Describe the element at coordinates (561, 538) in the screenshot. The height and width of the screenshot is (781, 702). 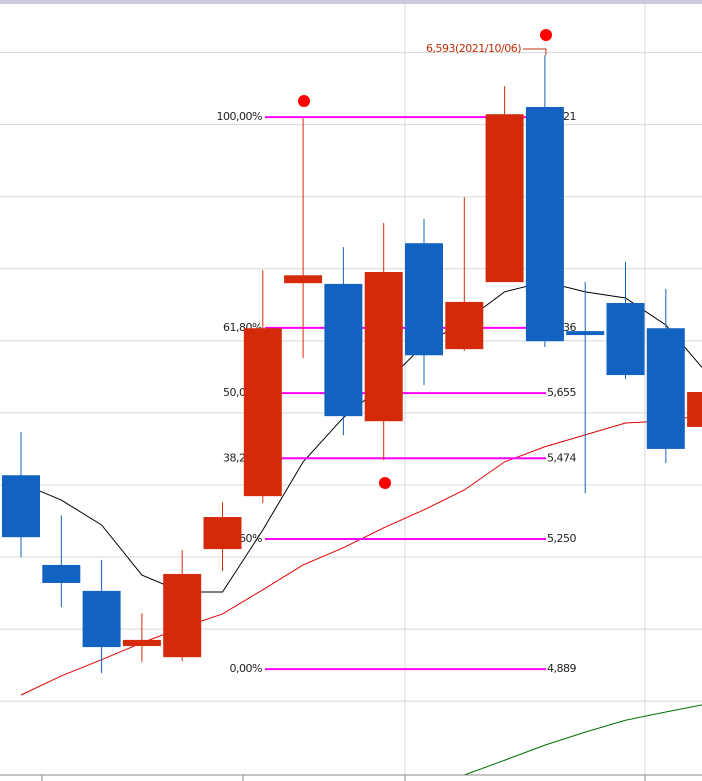
I see `fib-value: 5,250` at that location.